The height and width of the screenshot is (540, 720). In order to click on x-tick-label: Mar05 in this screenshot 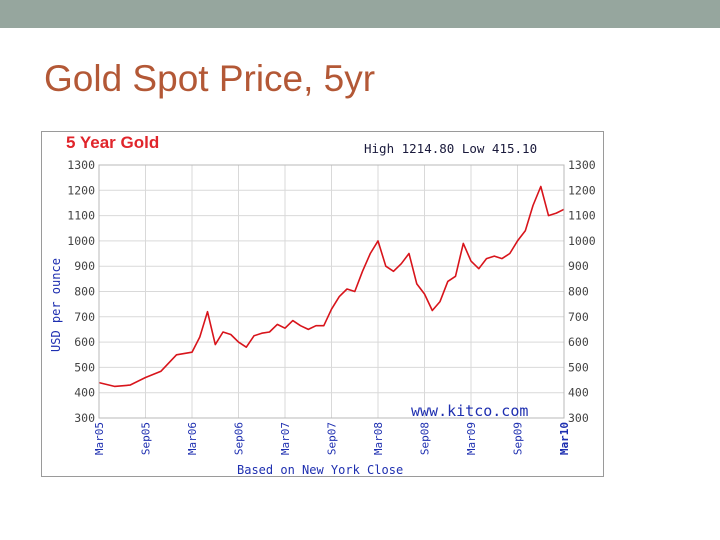, I will do `click(99, 438)`.